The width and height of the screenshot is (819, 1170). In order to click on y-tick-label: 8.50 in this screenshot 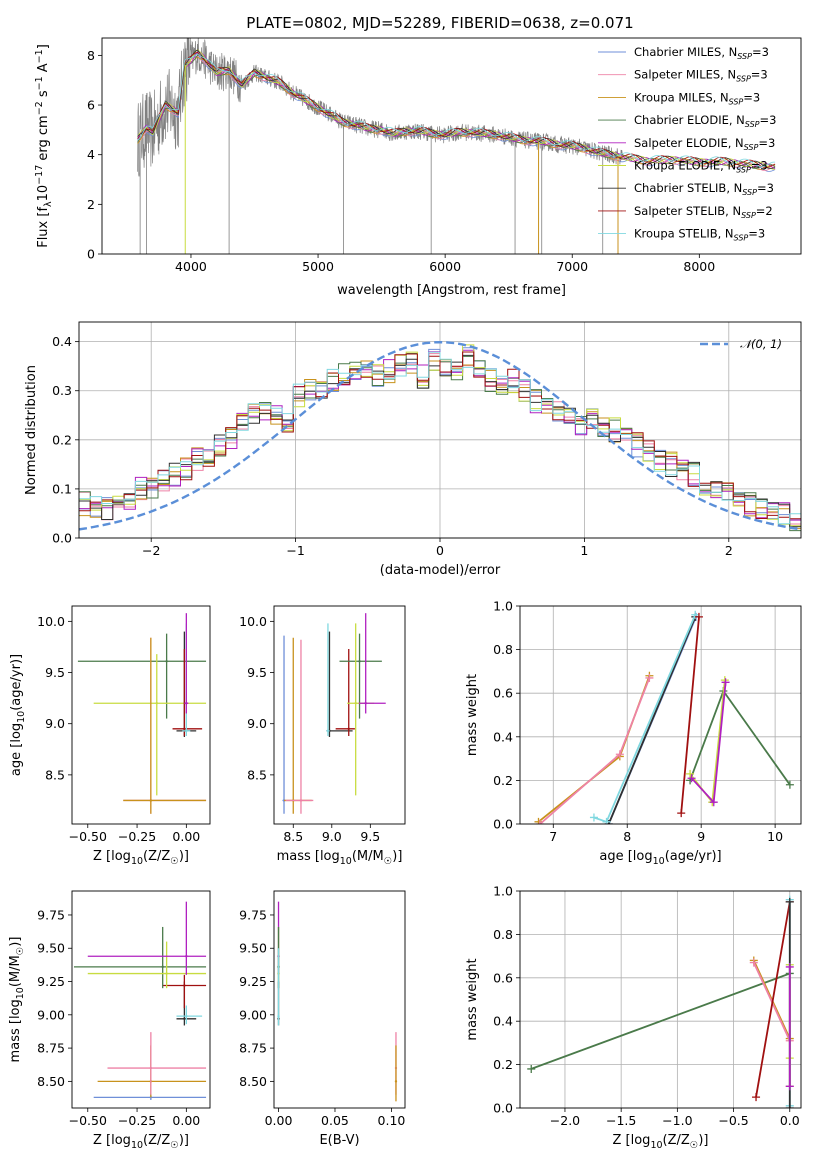, I will do `click(253, 1081)`.